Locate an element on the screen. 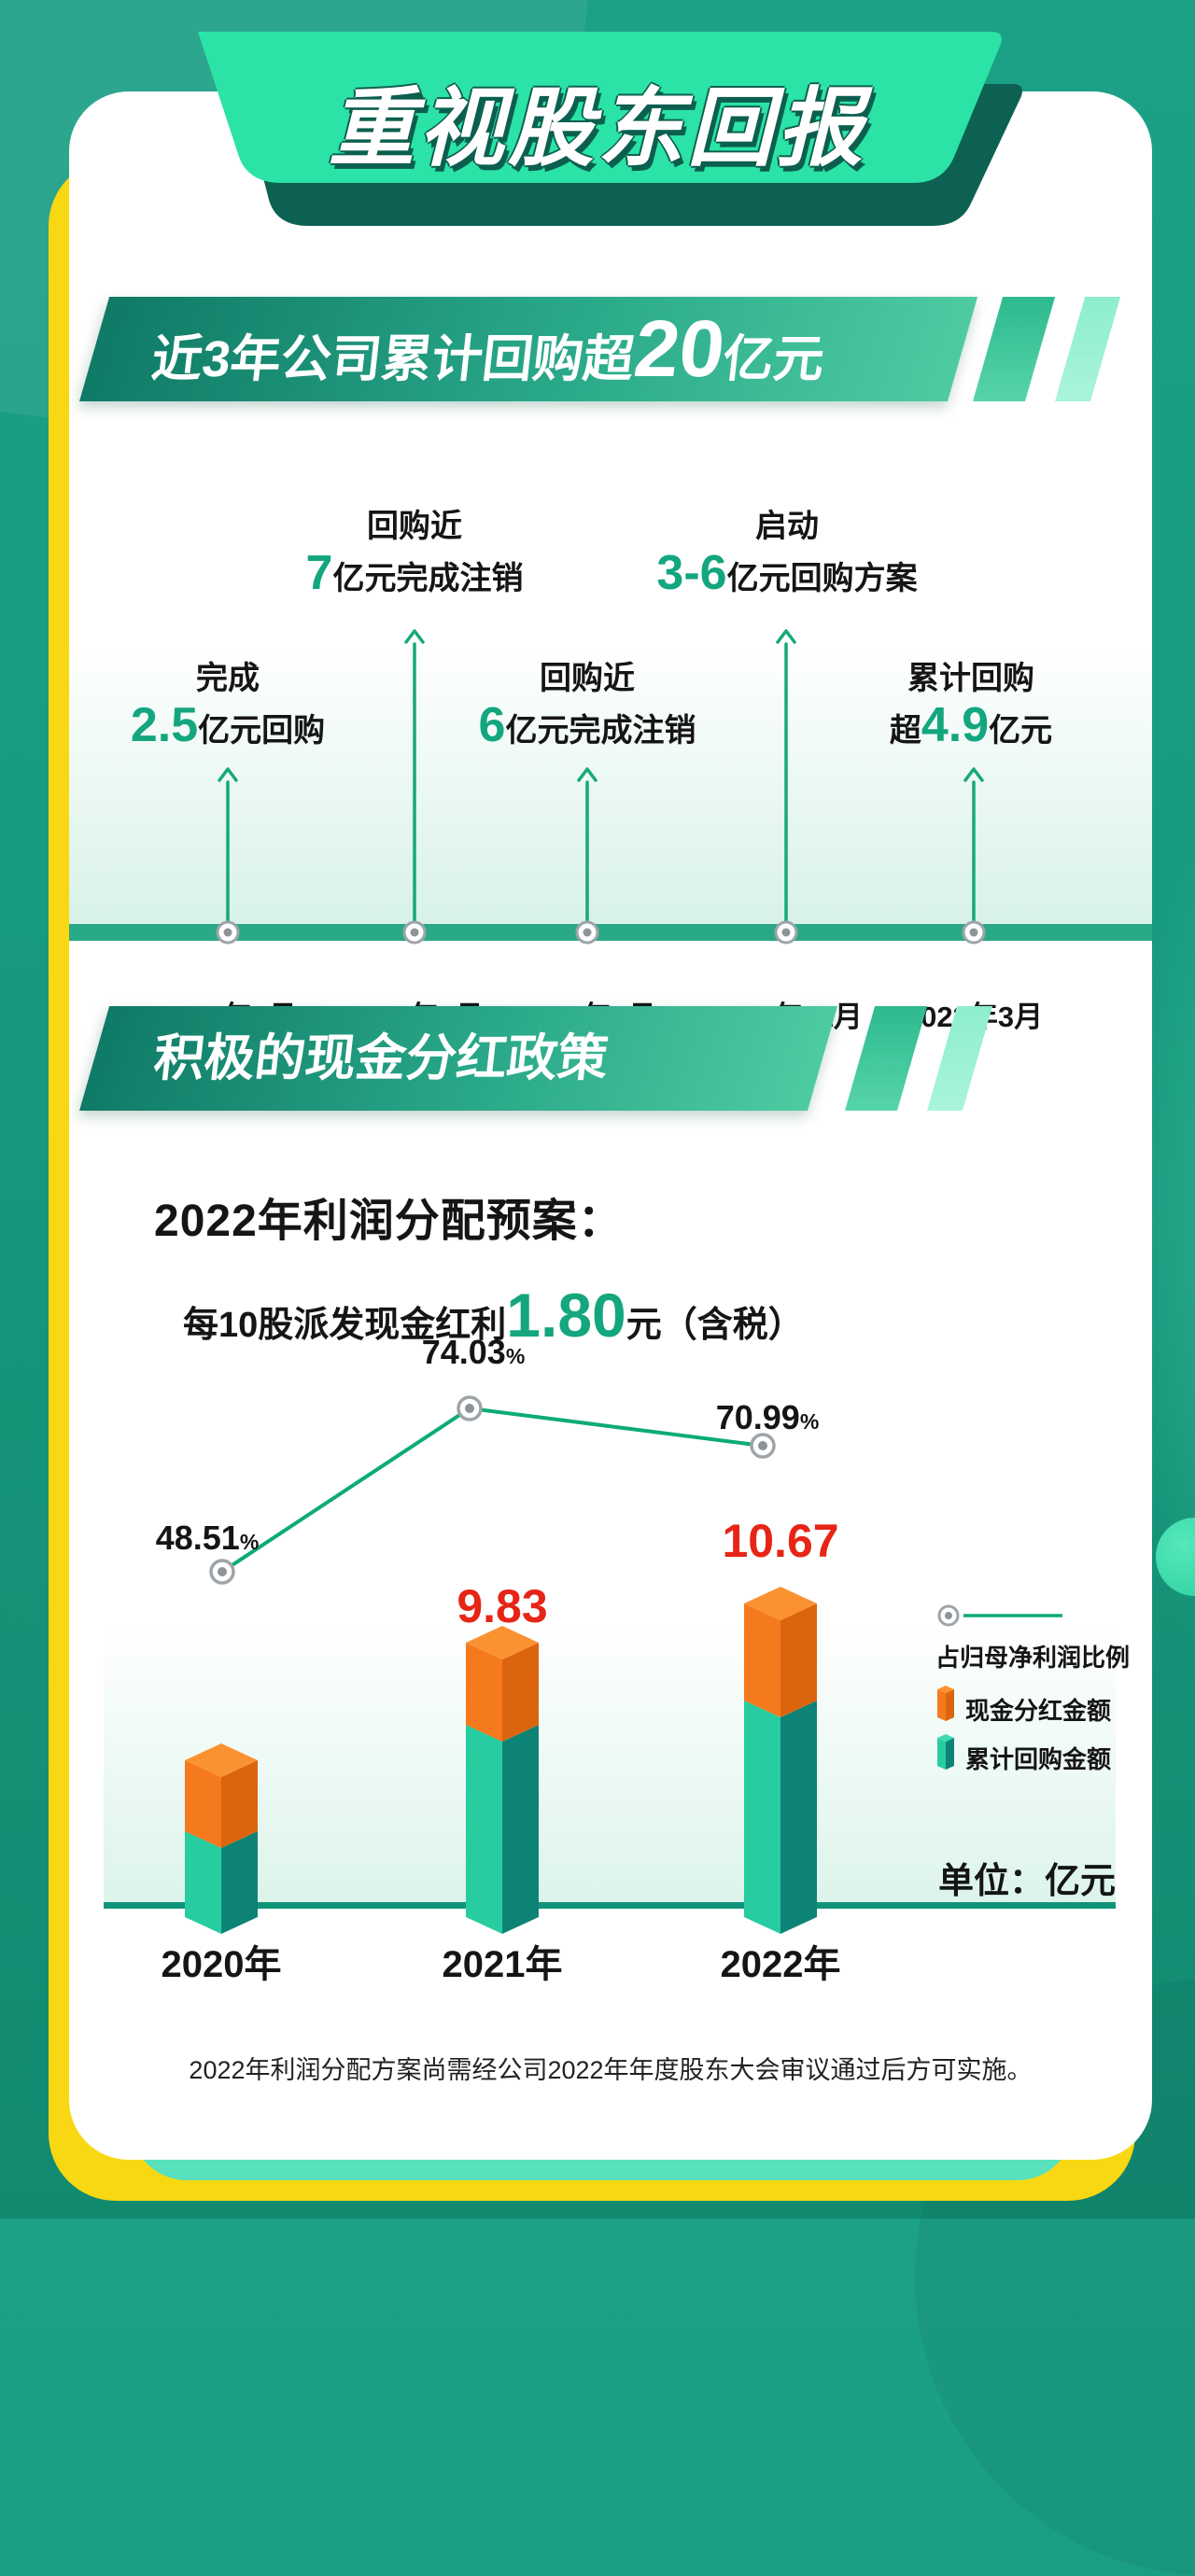 The width and height of the screenshot is (1195, 2576). milestone-2023-3: 累计回购 超4.9亿元 is located at coordinates (971, 706).